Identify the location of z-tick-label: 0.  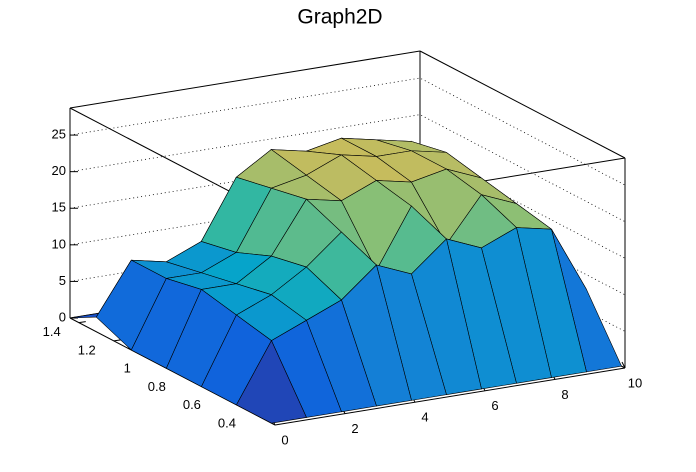
(62, 316).